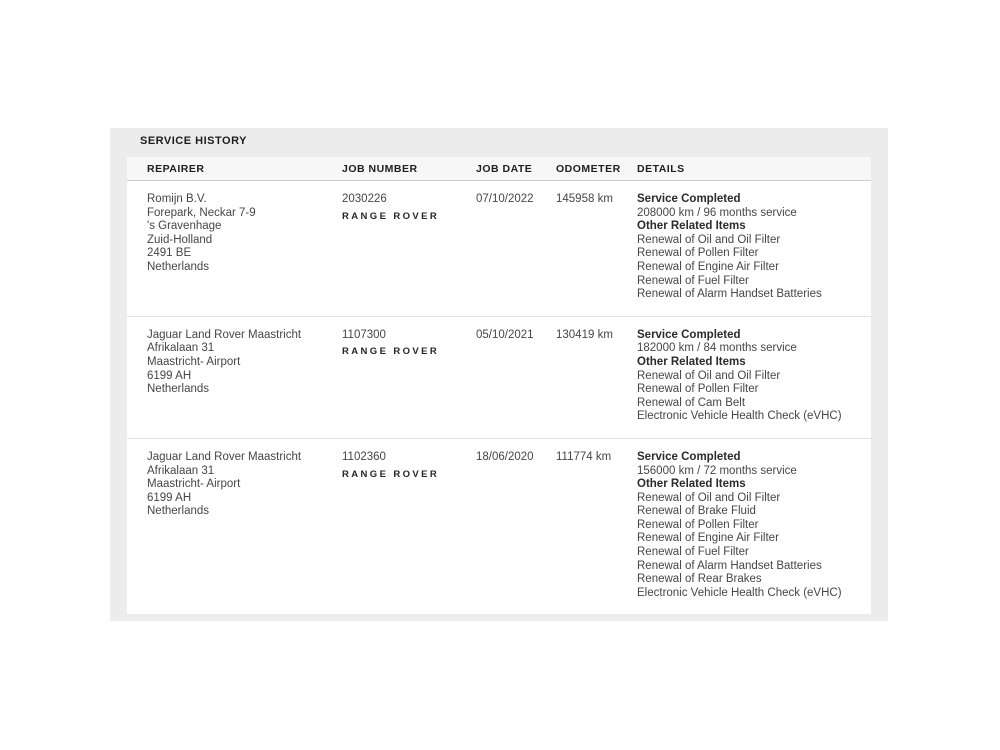  I want to click on repairer-address-line: Forepark, Neckar 7-9, so click(201, 212).